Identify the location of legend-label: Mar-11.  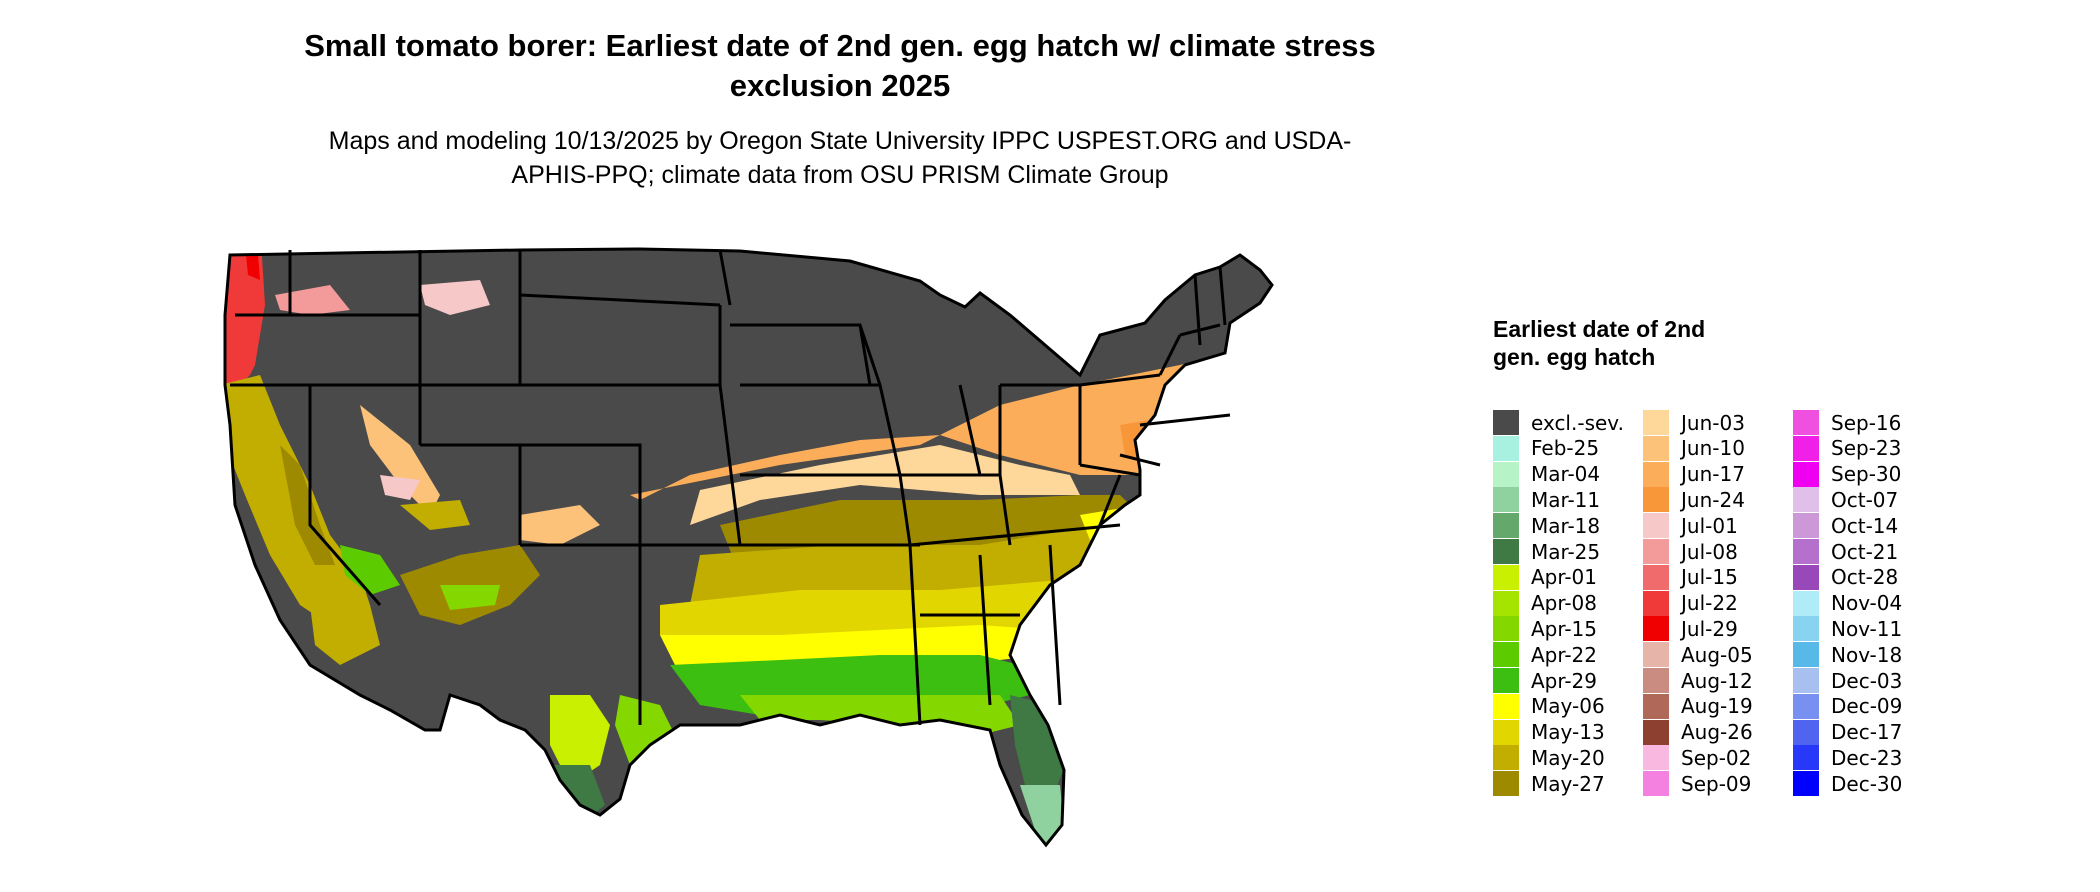
(1566, 499).